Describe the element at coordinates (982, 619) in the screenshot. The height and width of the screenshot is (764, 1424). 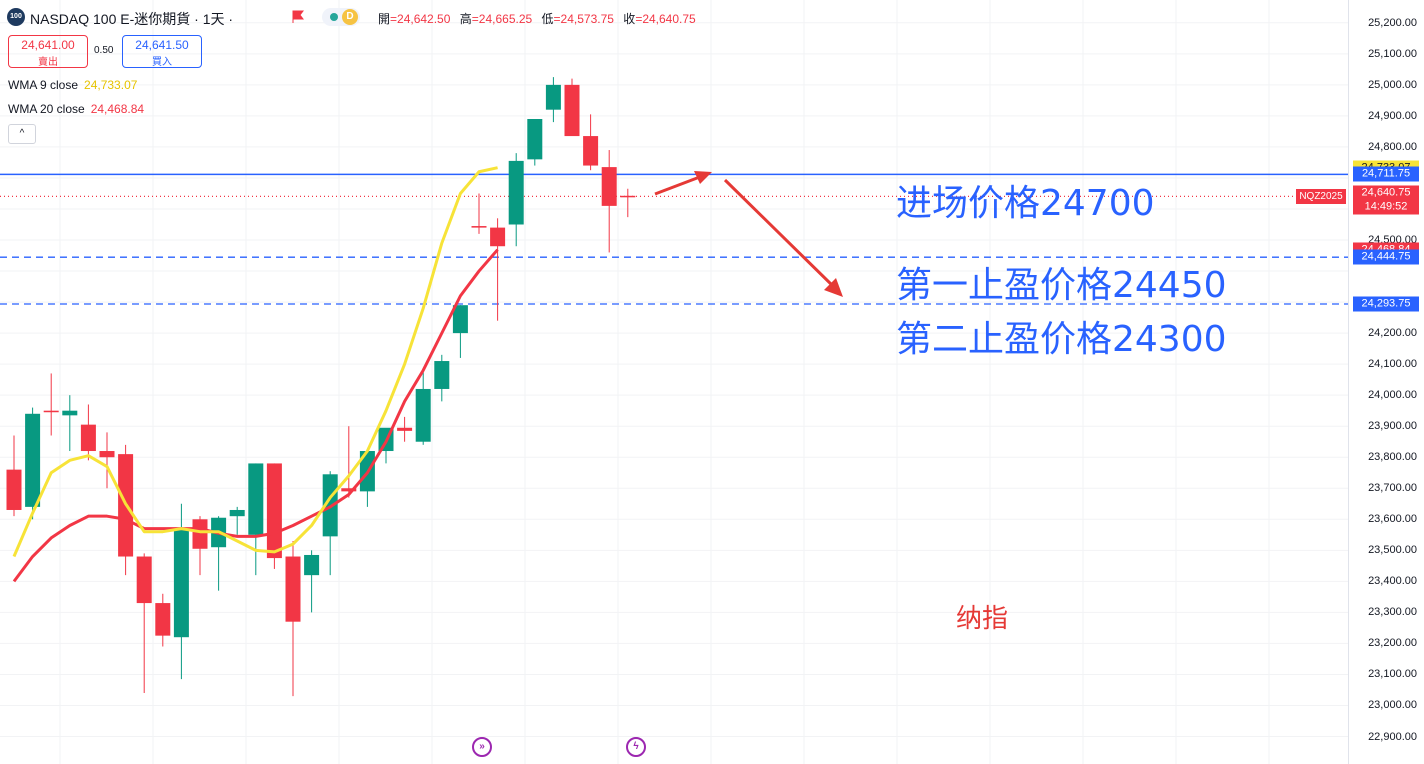
I see `note-annotation: 纳指` at that location.